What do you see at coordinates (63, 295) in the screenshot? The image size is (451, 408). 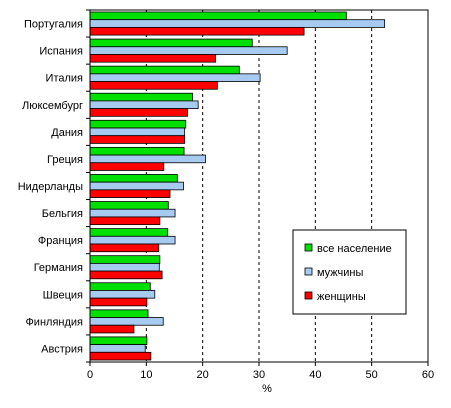 I see `category-label: Швеция` at bounding box center [63, 295].